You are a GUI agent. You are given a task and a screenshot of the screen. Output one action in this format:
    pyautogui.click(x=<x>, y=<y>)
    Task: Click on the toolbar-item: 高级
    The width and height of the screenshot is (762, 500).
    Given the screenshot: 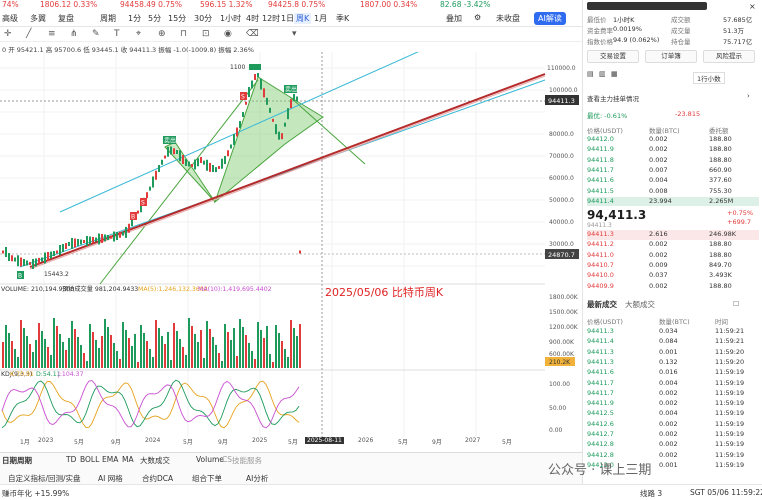 What is the action you would take?
    pyautogui.click(x=10, y=18)
    